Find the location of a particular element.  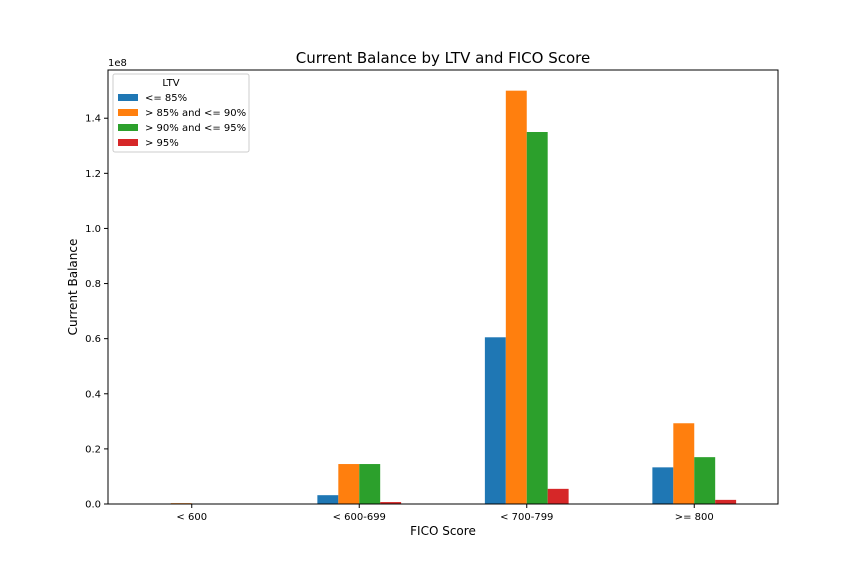

chart-title: Current Balance by LTV and FICO Score is located at coordinates (443, 58).